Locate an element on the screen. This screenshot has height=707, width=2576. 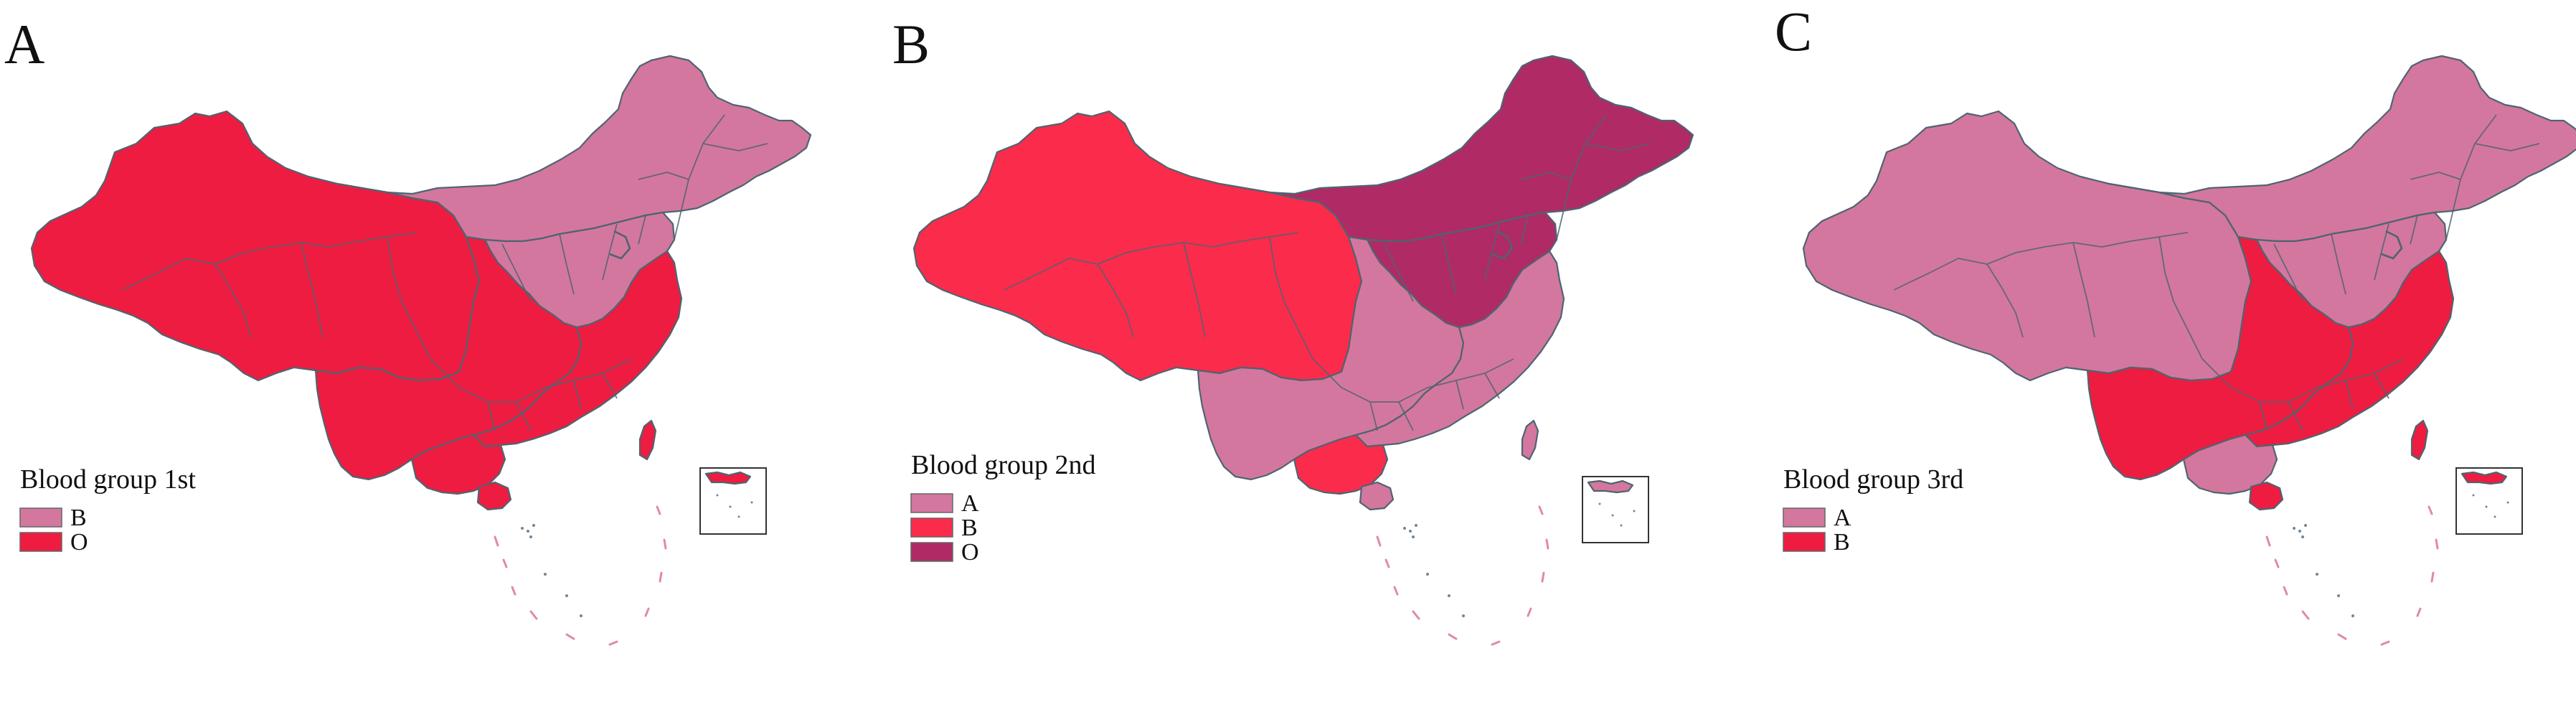
legend-title: Blood group 3rd is located at coordinates (1873, 479).